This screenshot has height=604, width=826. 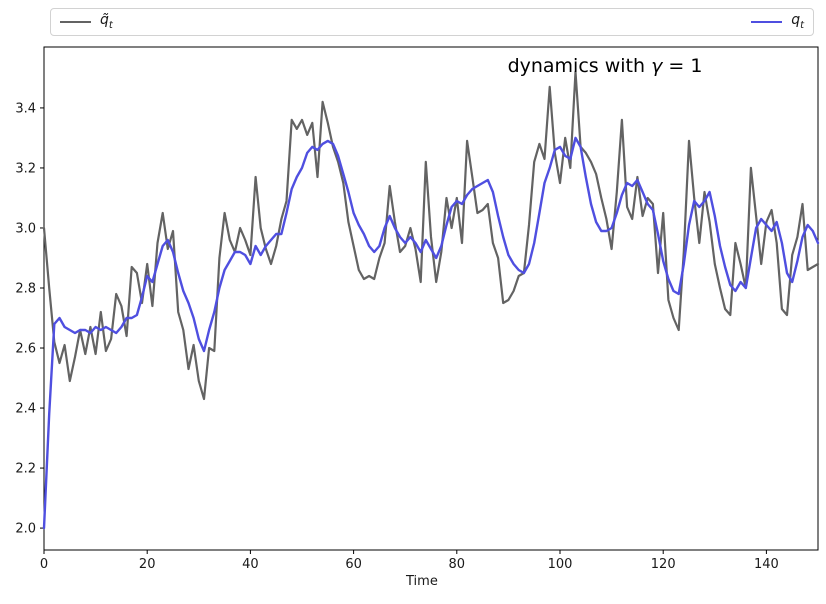 What do you see at coordinates (25, 469) in the screenshot?
I see `y-tick-label: 2.2` at bounding box center [25, 469].